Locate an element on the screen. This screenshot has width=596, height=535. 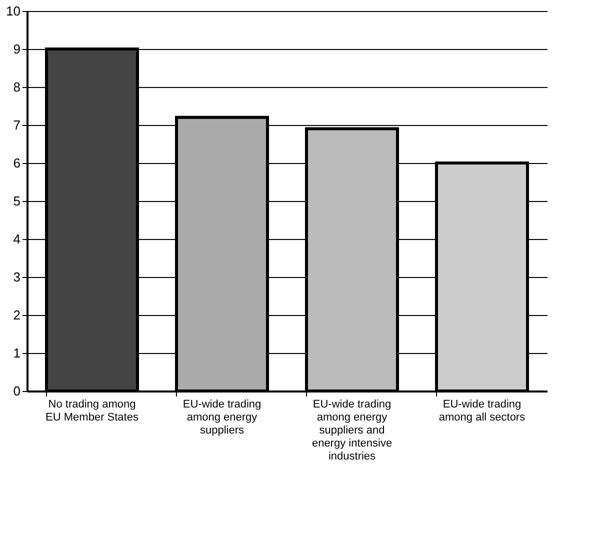
x-tick-label: No trading among EU Member States is located at coordinates (92, 411).